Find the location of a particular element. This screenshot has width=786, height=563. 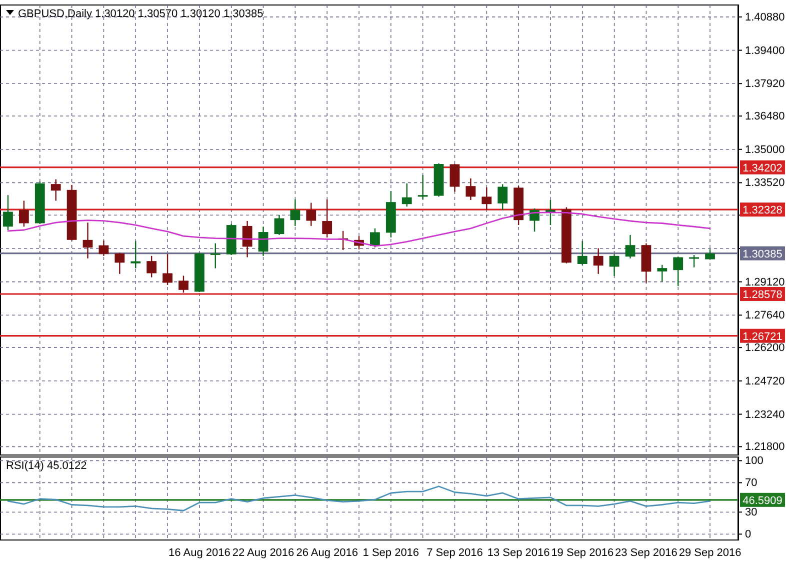

x-tick-label: 22 Aug 2016 is located at coordinates (263, 553).